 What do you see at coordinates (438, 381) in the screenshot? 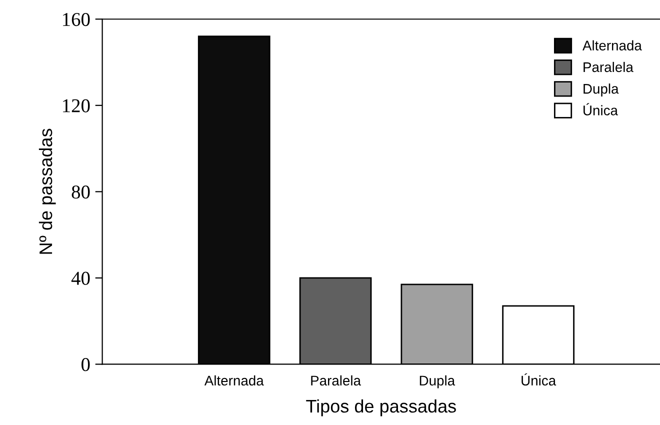
I see `x-tick-label: Dupla` at bounding box center [438, 381].